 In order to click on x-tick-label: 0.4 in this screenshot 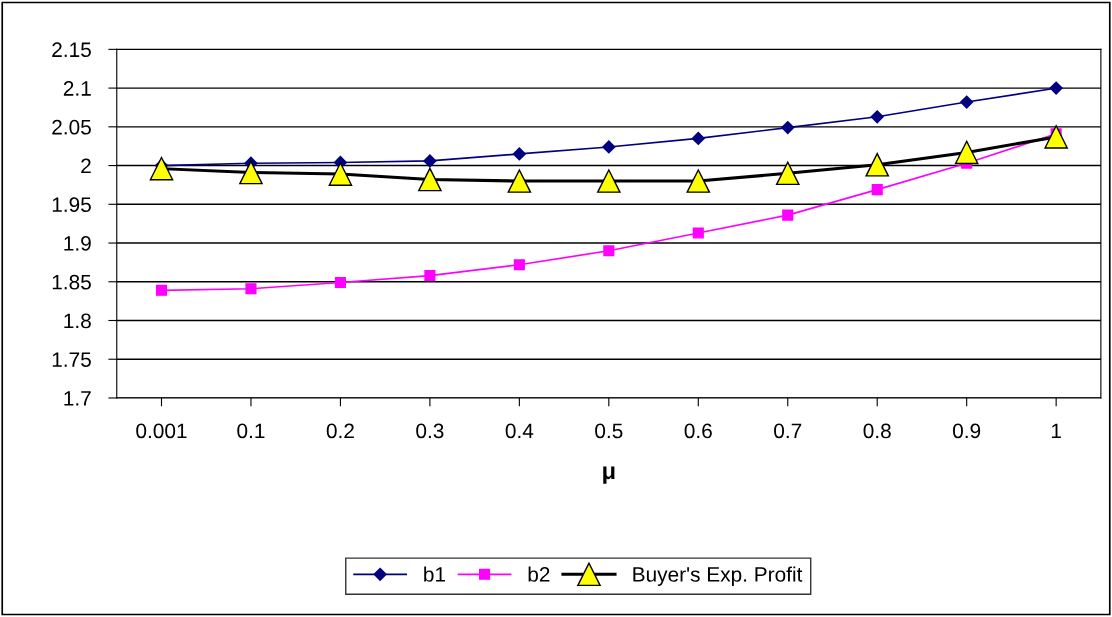, I will do `click(519, 431)`.